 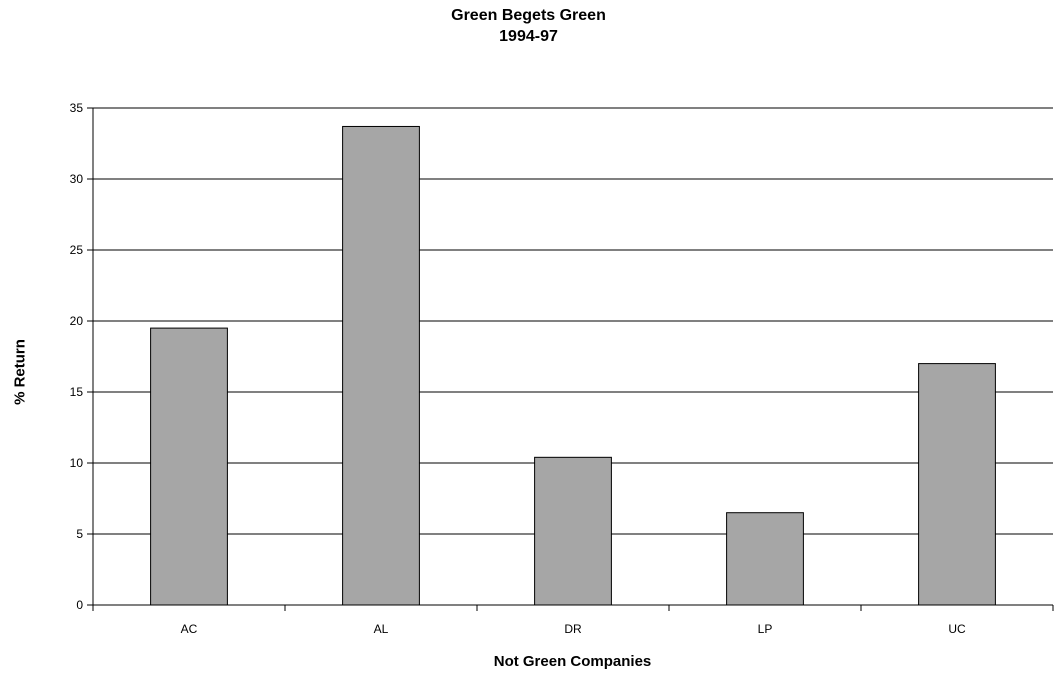 I want to click on bar-dr, so click(x=573, y=531).